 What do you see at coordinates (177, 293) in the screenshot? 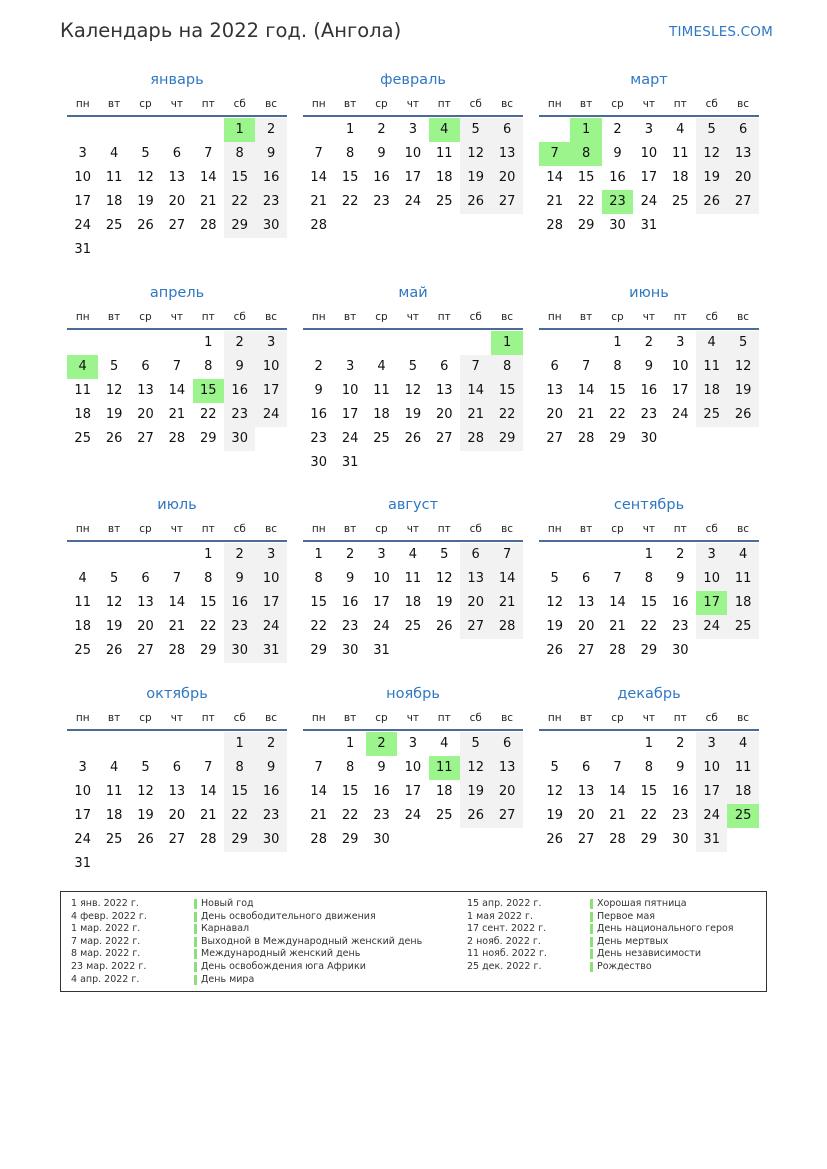
I see `month-name: апрель` at bounding box center [177, 293].